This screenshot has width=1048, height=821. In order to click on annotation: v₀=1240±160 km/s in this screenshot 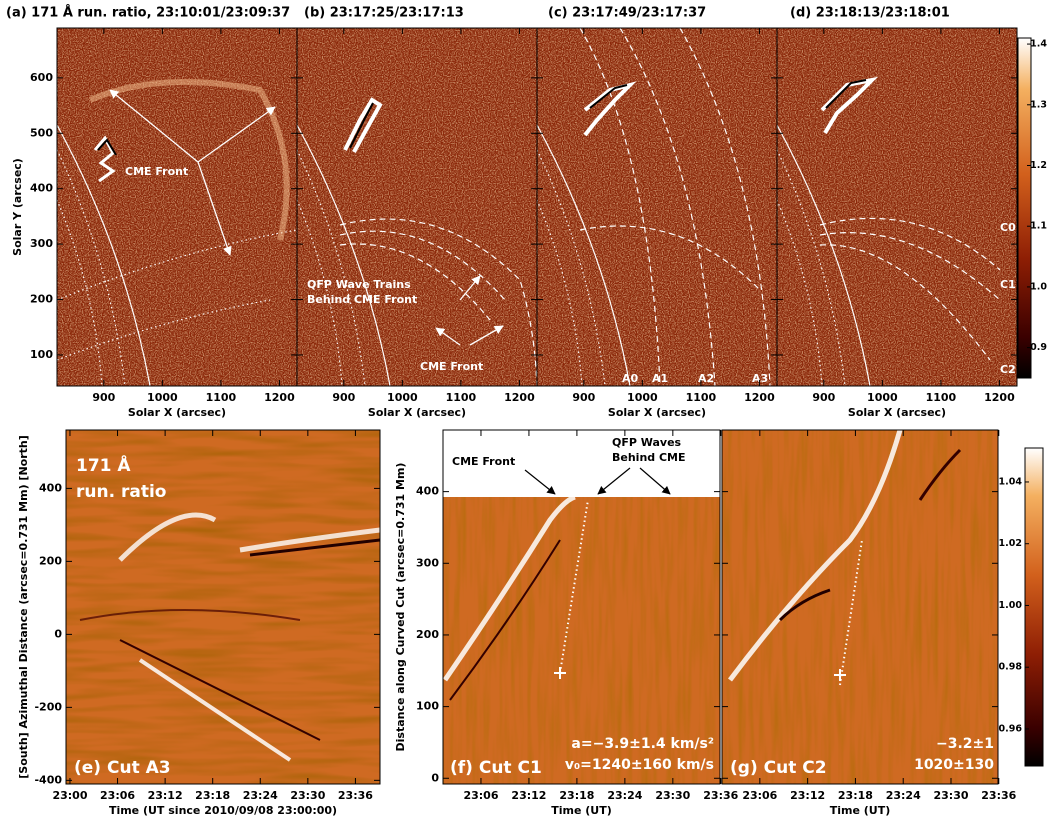, I will do `click(639, 765)`.